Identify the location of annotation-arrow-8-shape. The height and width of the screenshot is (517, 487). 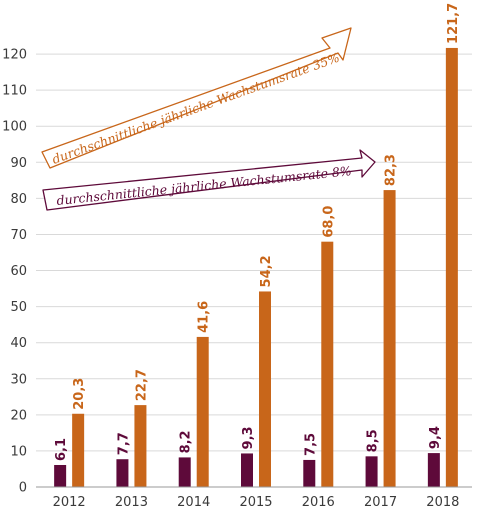
(209, 180).